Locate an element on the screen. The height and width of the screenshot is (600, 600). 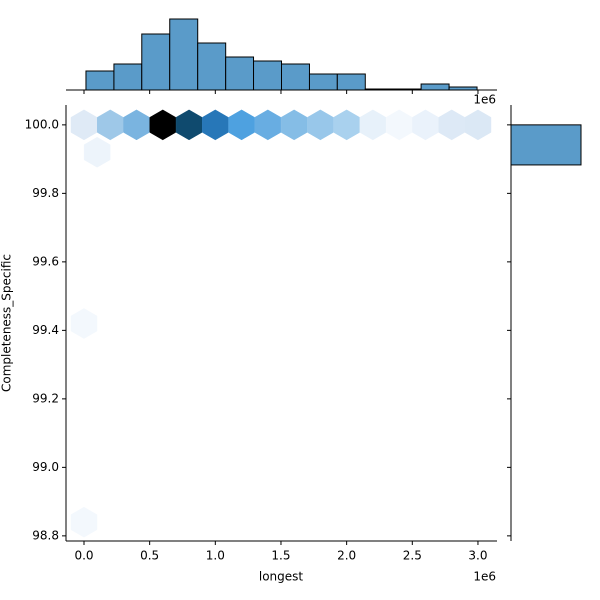
x-tick-label: 2.5 is located at coordinates (412, 556).